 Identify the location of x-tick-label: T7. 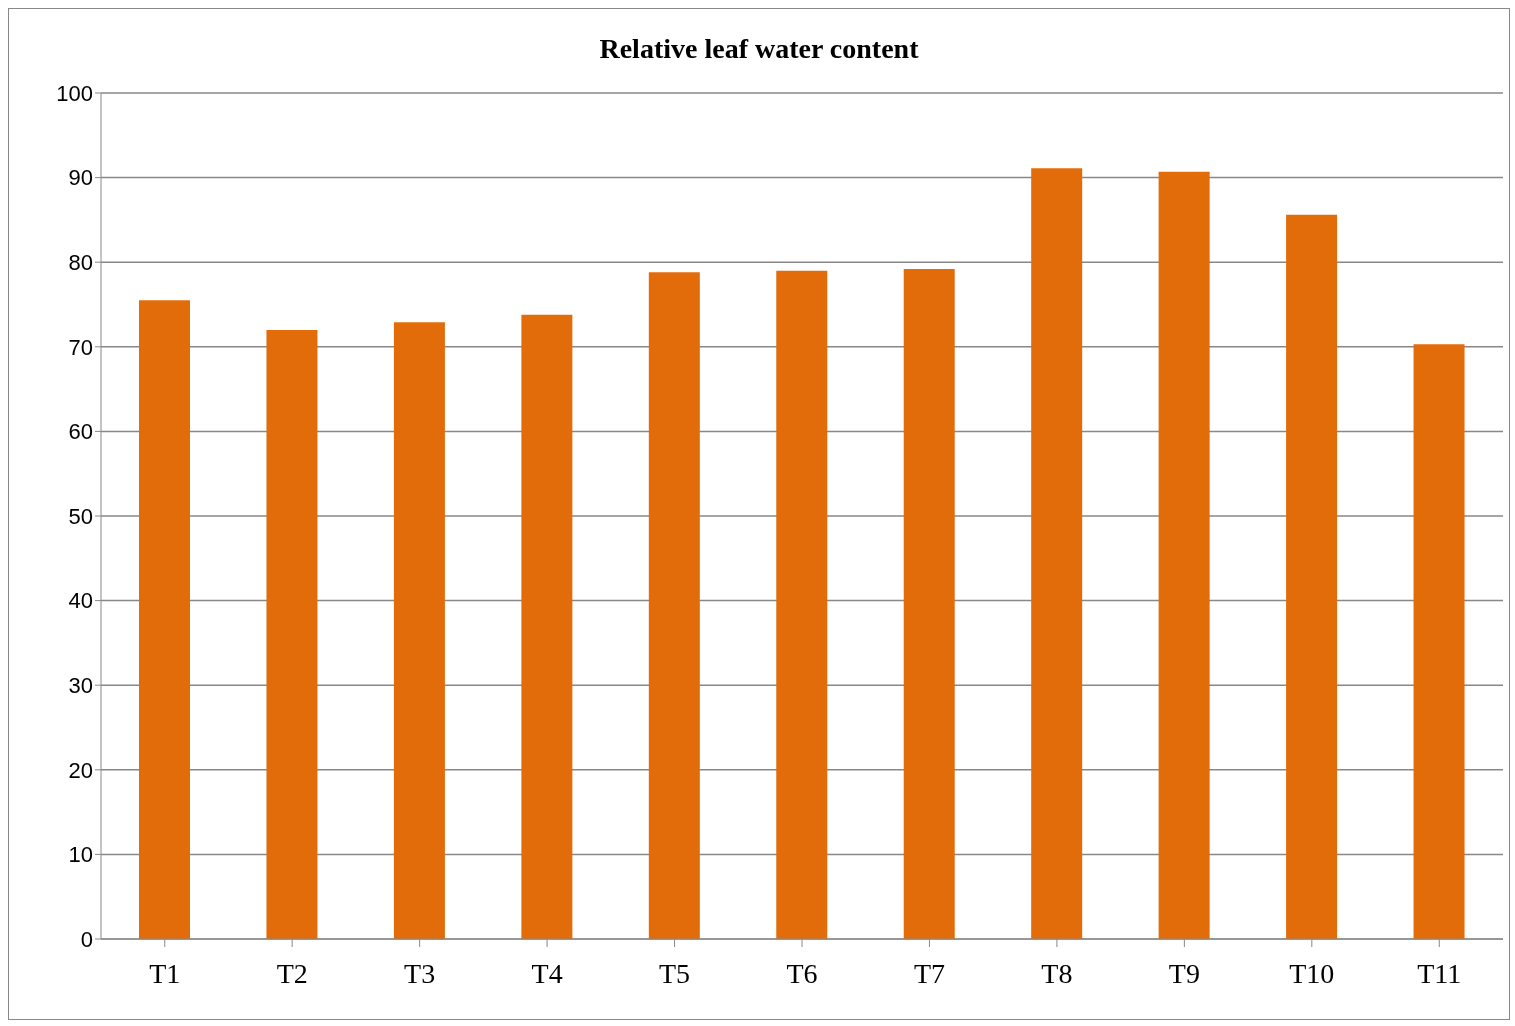
(929, 973).